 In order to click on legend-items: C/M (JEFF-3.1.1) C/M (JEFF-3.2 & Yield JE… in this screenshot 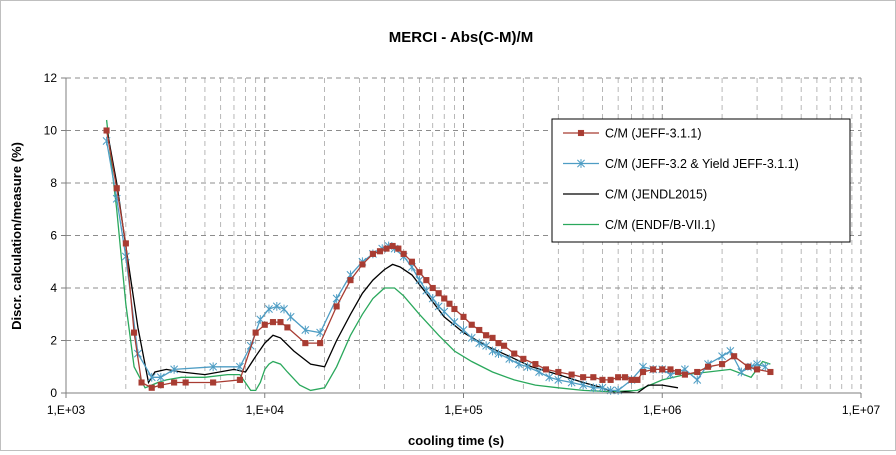, I will do `click(681, 179)`.